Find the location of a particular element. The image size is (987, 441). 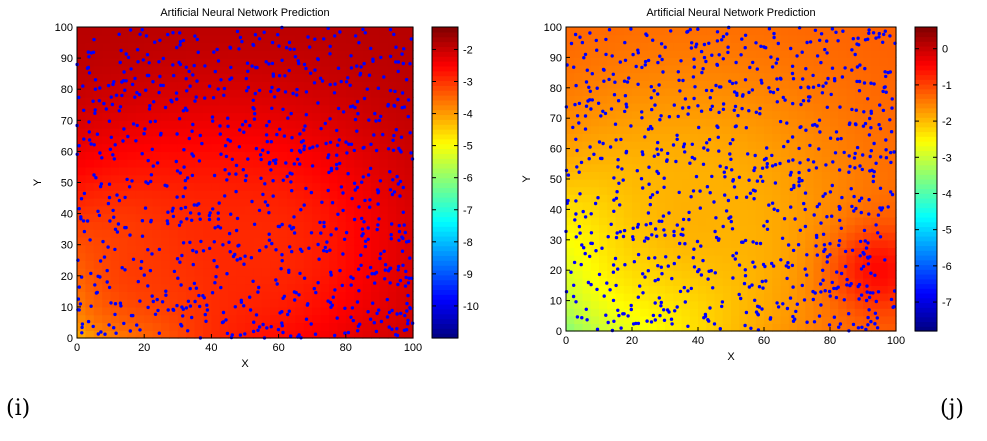

colorbar-segment is located at coordinates (445, 44).